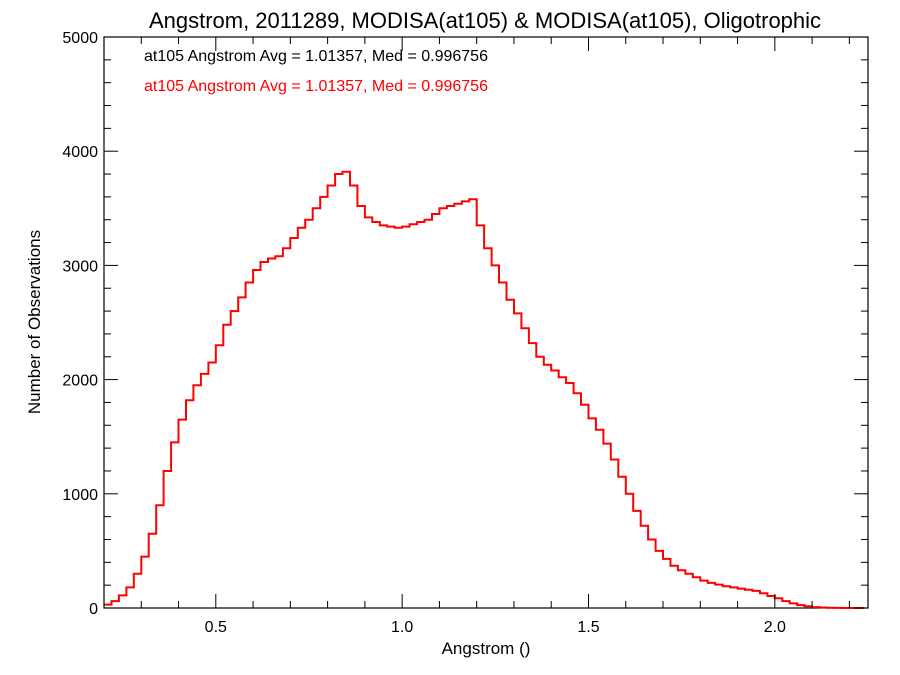 The image size is (900, 675). I want to click on x-tick-label: 1.5, so click(588, 627).